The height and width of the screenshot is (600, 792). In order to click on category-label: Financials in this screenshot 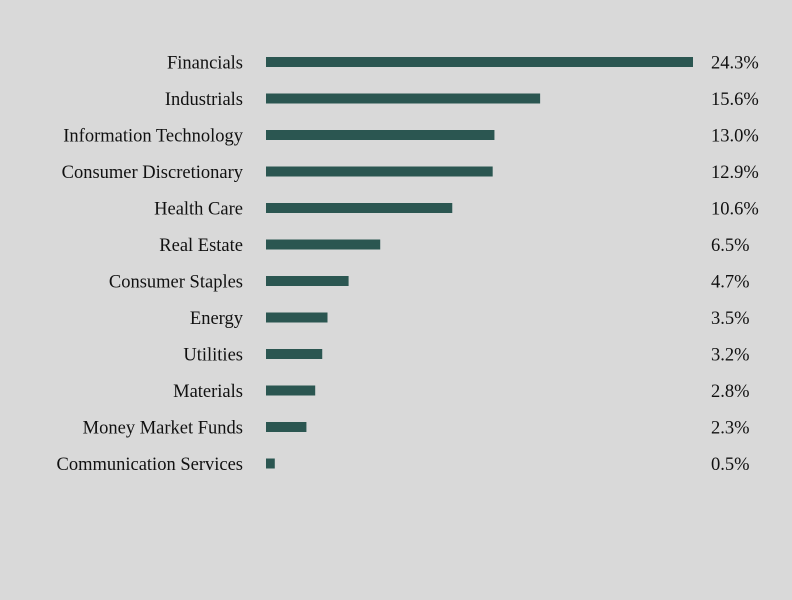, I will do `click(205, 64)`.